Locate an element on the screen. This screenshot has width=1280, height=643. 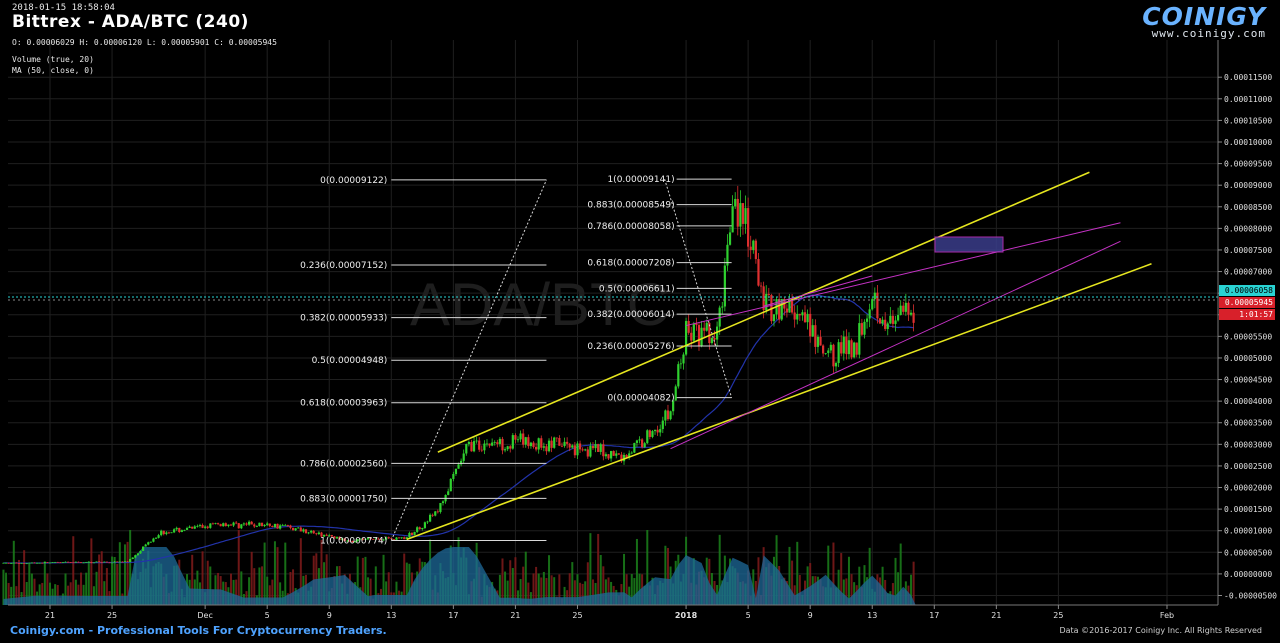
target-zone-box is located at coordinates (969, 244).